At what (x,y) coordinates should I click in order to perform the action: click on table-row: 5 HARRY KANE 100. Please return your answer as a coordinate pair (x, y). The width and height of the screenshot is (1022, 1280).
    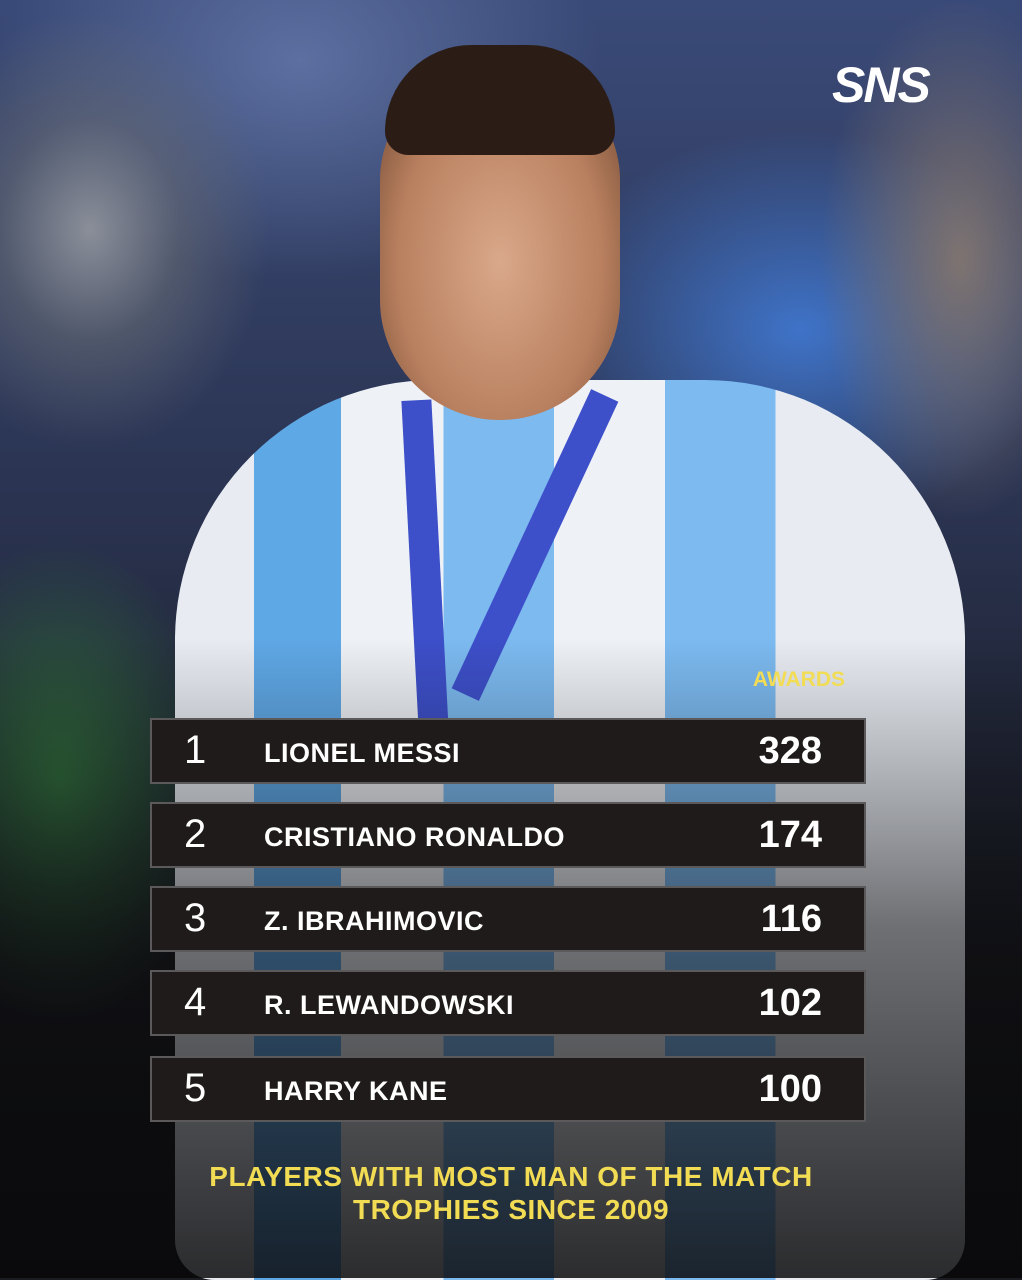
    Looking at the image, I should click on (508, 1089).